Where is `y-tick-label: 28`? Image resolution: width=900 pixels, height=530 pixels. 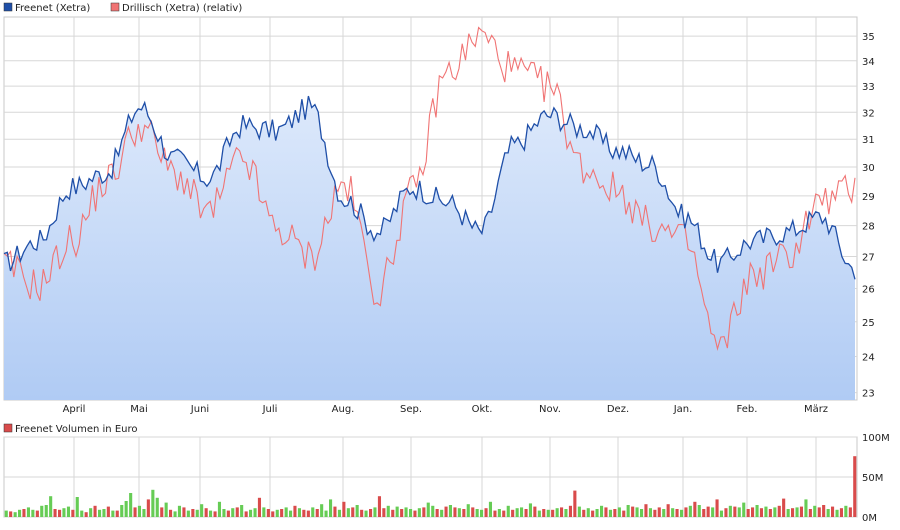 y-tick-label: 28 is located at coordinates (868, 227).